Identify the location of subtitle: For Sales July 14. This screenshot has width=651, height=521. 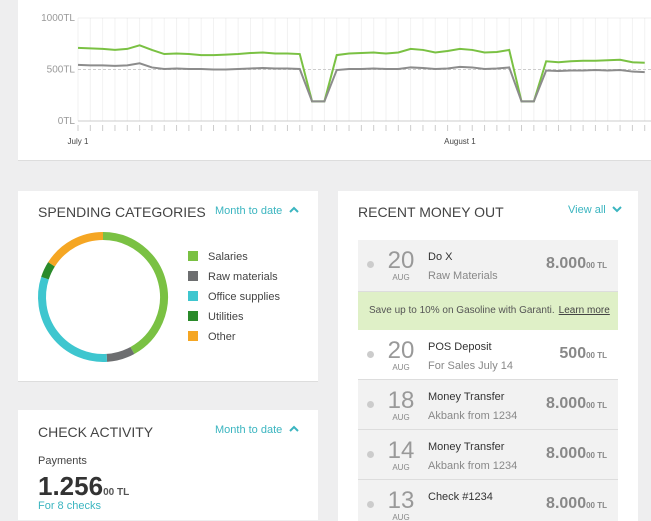
(470, 366).